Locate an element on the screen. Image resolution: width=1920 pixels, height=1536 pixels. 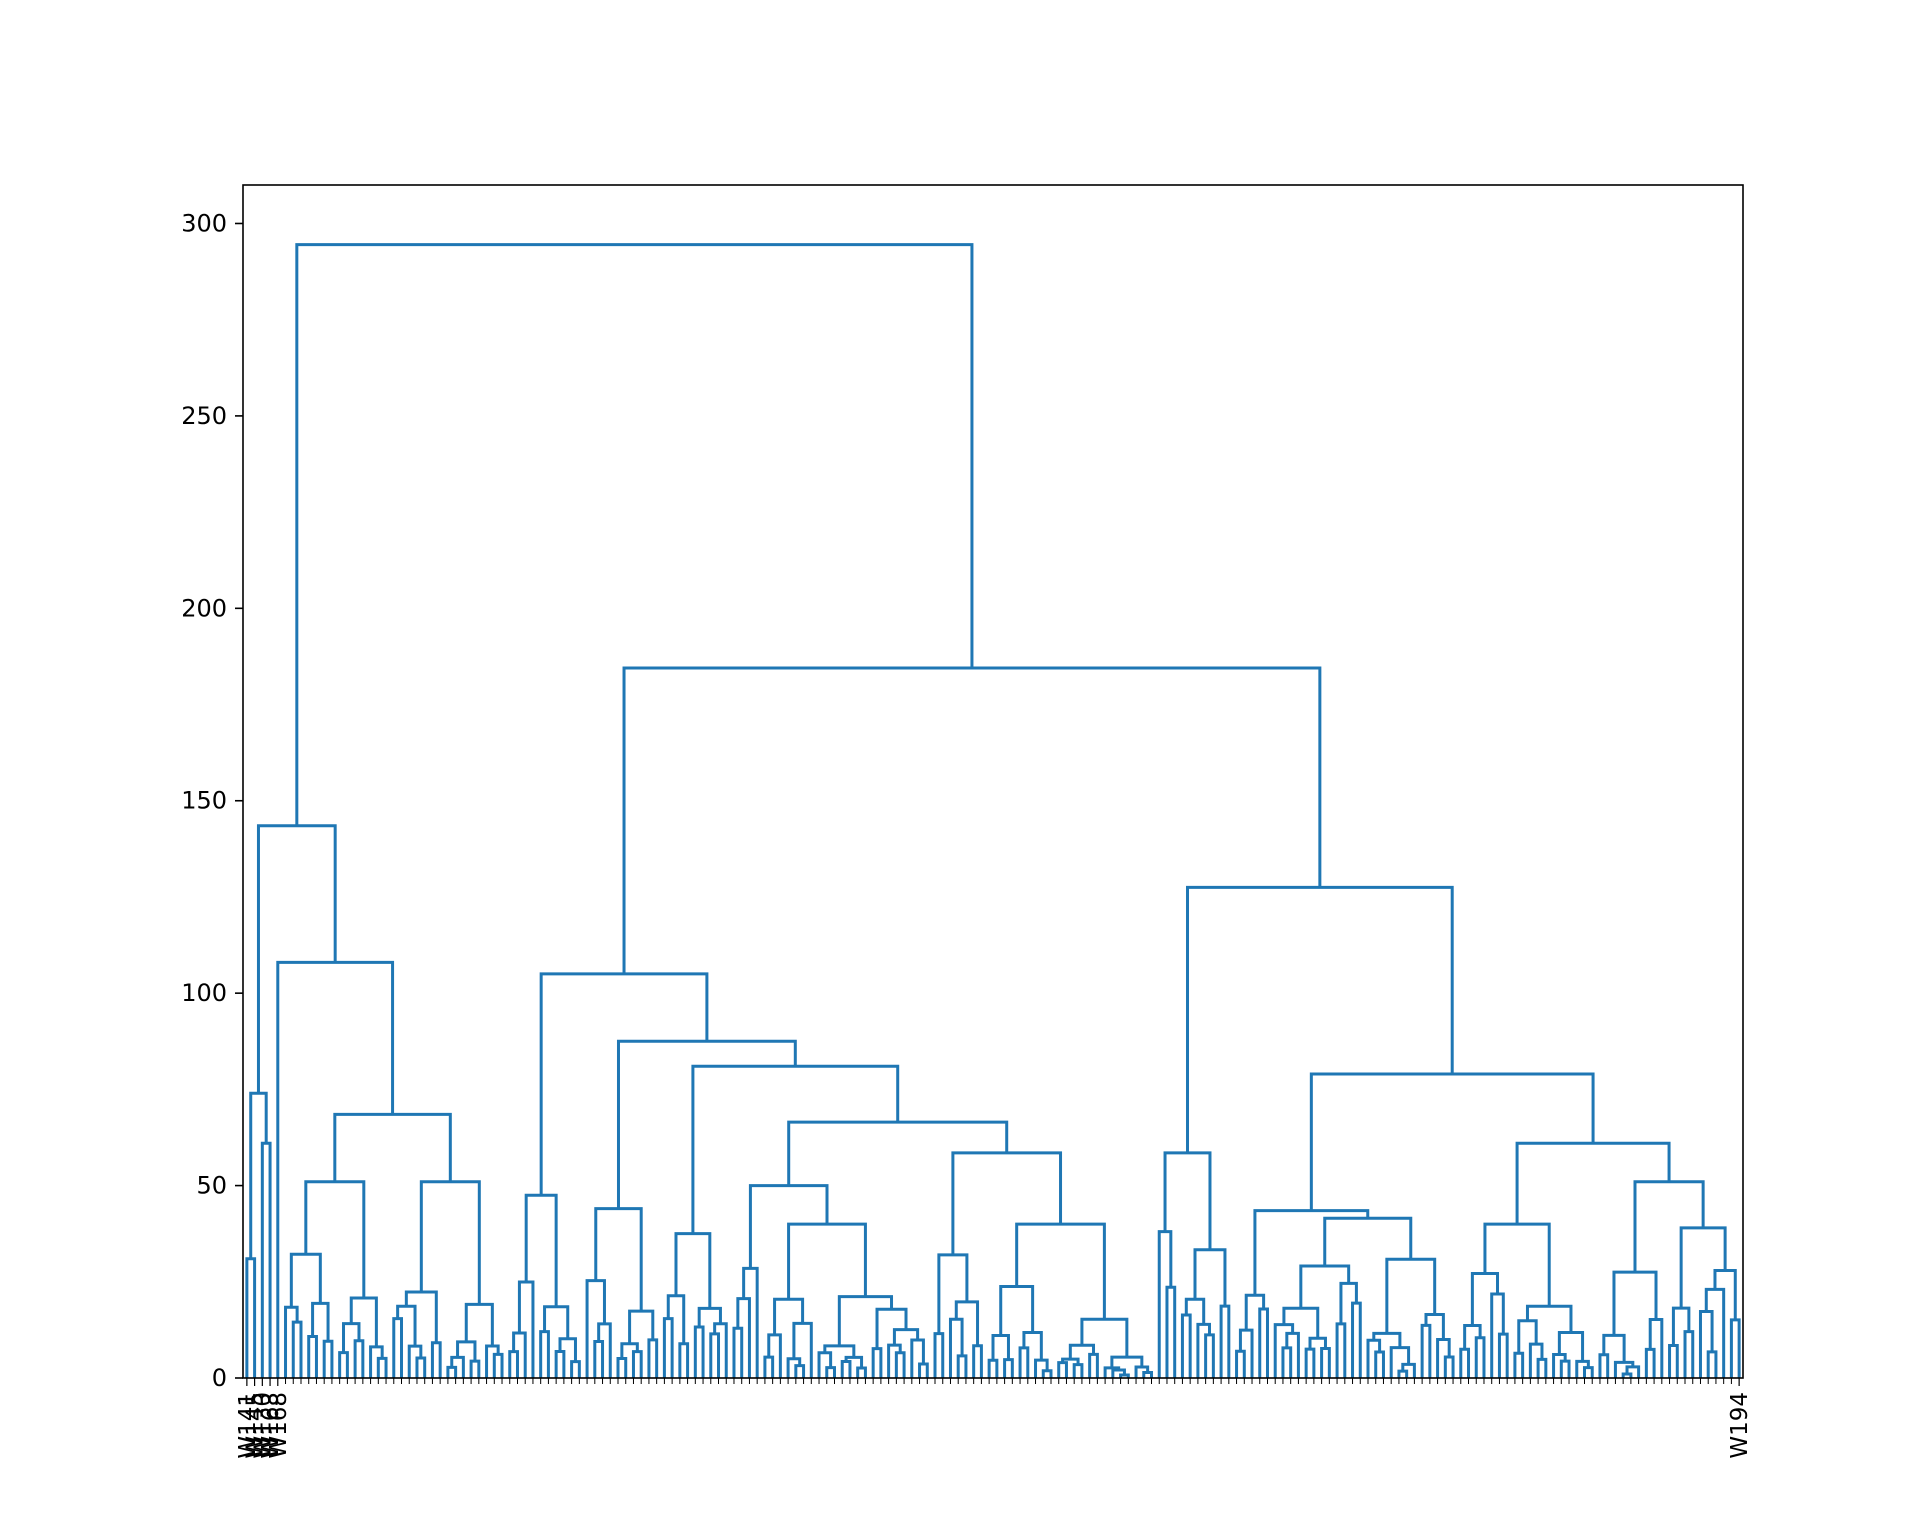
leaf-label: W145 is located at coordinates (256, 1425).